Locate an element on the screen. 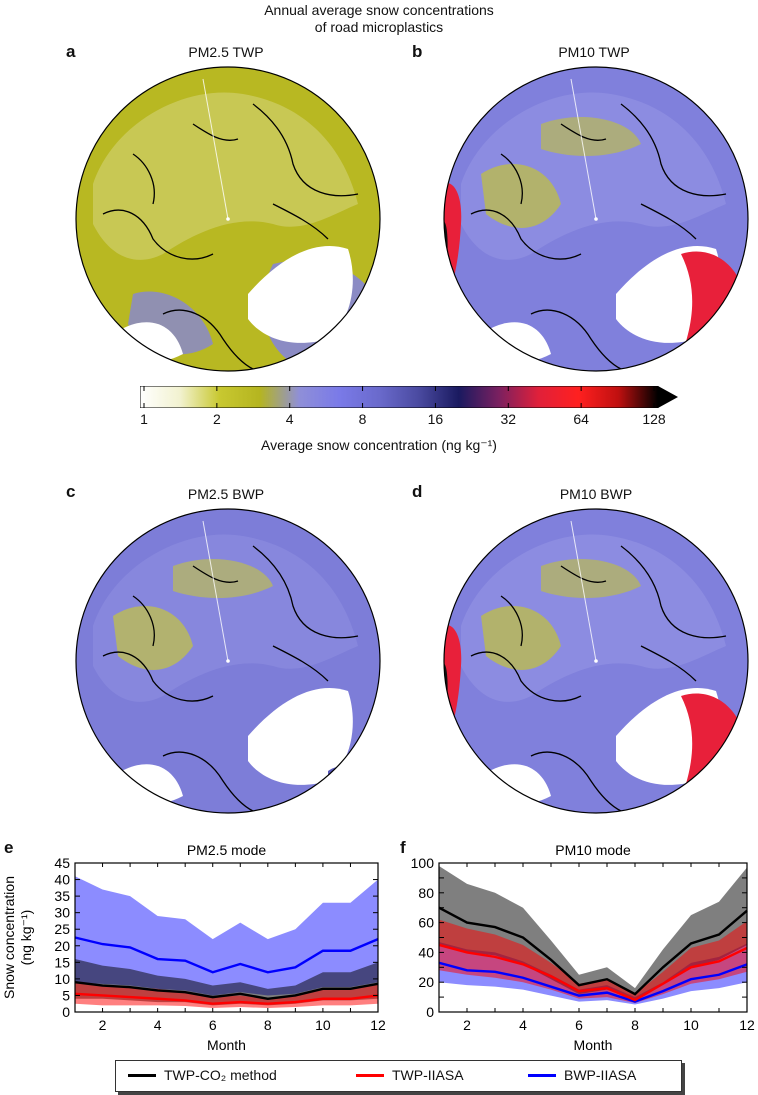 The width and height of the screenshot is (758, 1095). legend-item-twp-iiasa: TWP-IIASA is located at coordinates (410, 1075).